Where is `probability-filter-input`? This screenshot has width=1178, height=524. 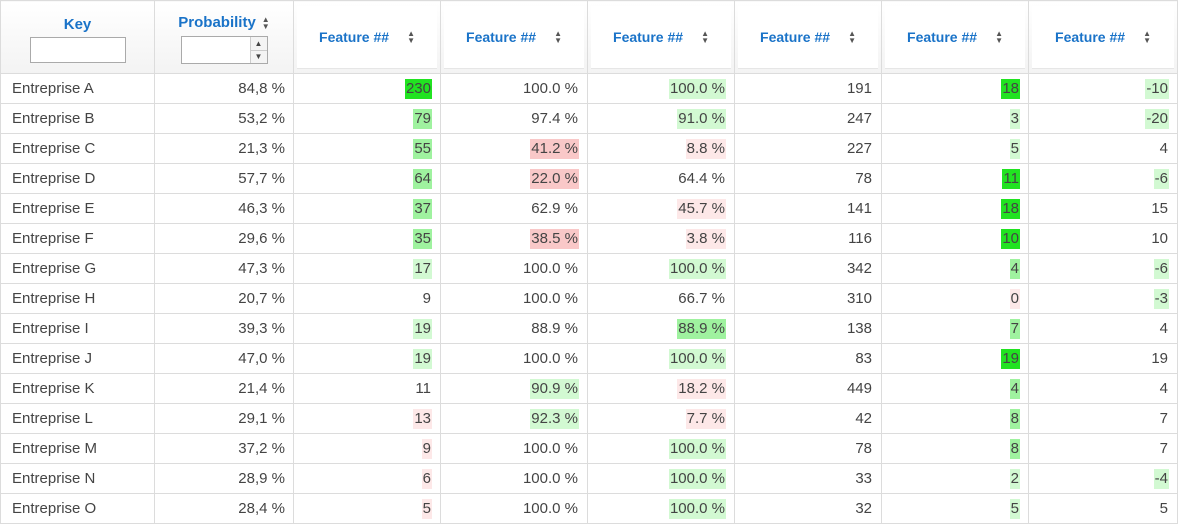
probability-filter-input is located at coordinates (215, 50).